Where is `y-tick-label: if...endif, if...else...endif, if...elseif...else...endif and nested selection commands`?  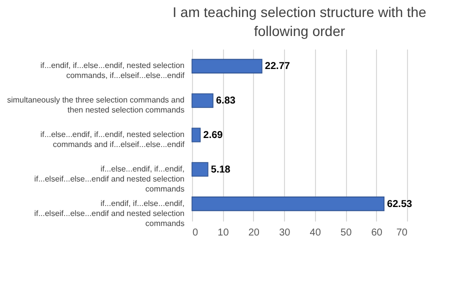
y-tick-label: if...endif, if...else...endif, if...elseif...else...endif and nested selection commands is located at coordinates (109, 213).